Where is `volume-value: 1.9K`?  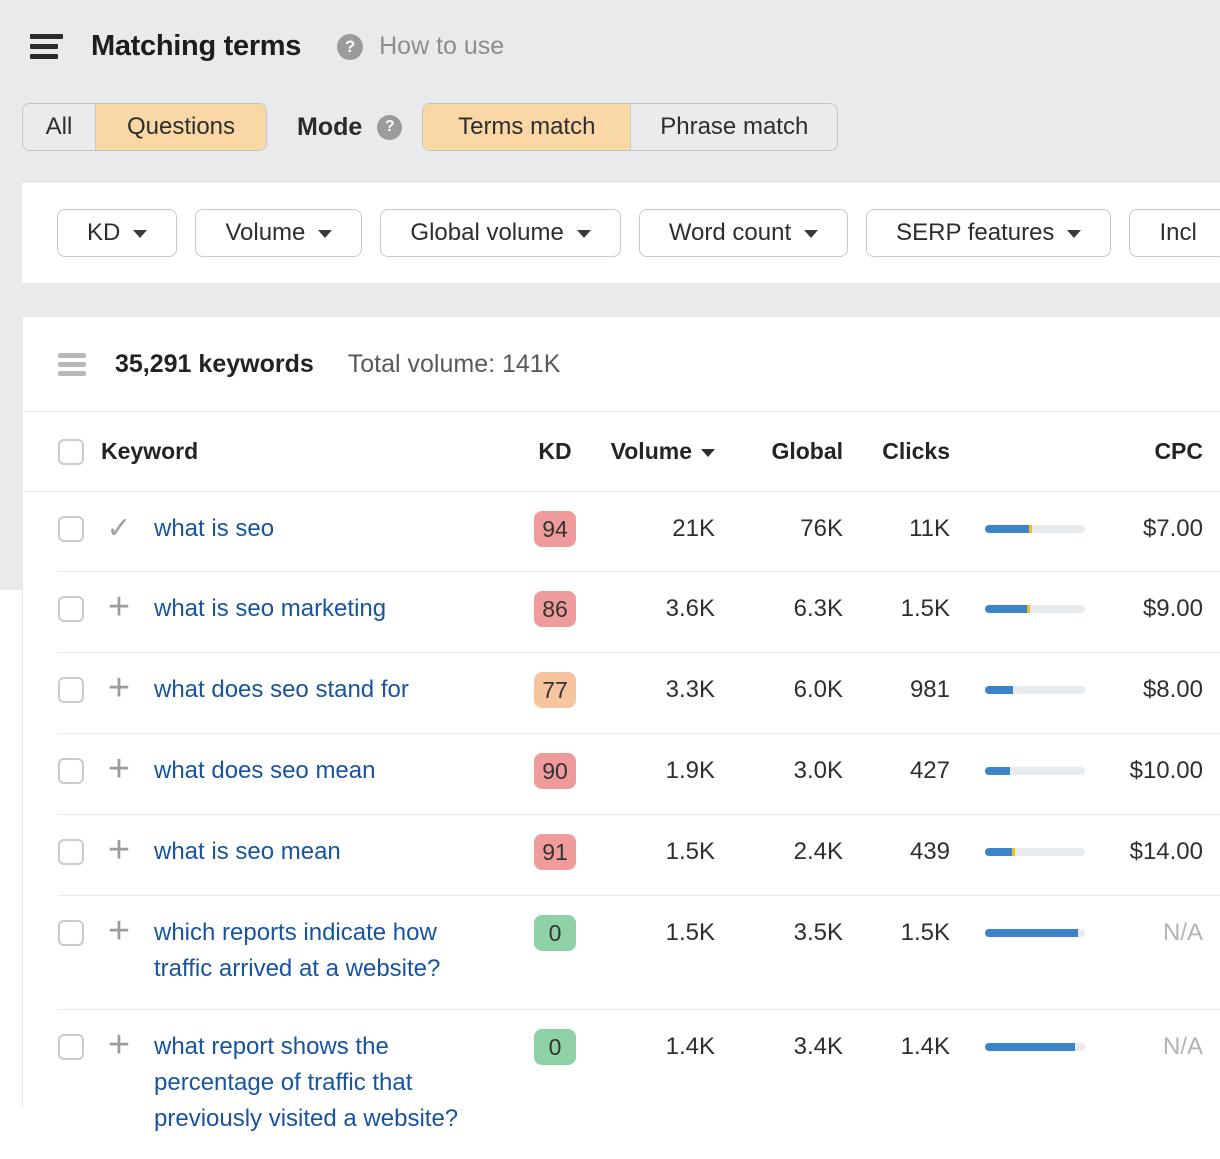 volume-value: 1.9K is located at coordinates (690, 770).